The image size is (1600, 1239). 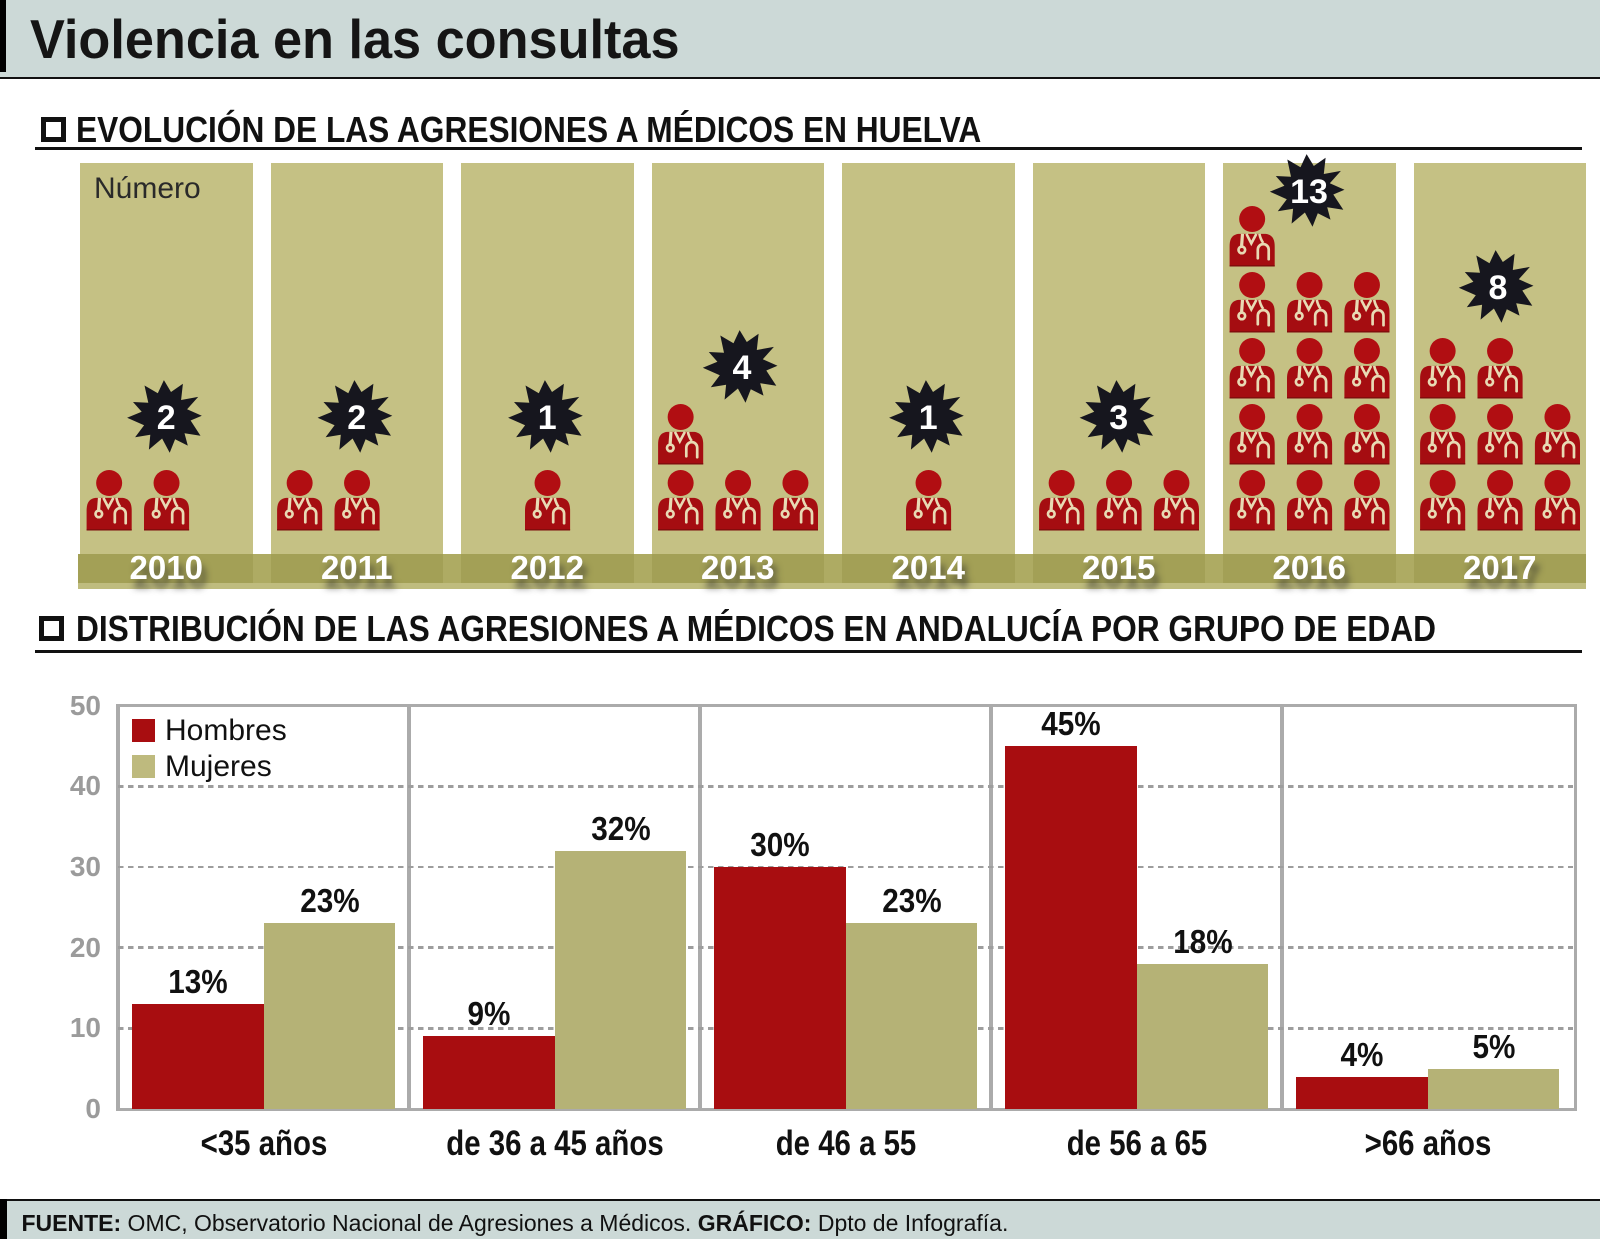 I want to click on svg-text: 3, so click(x=1118, y=418).